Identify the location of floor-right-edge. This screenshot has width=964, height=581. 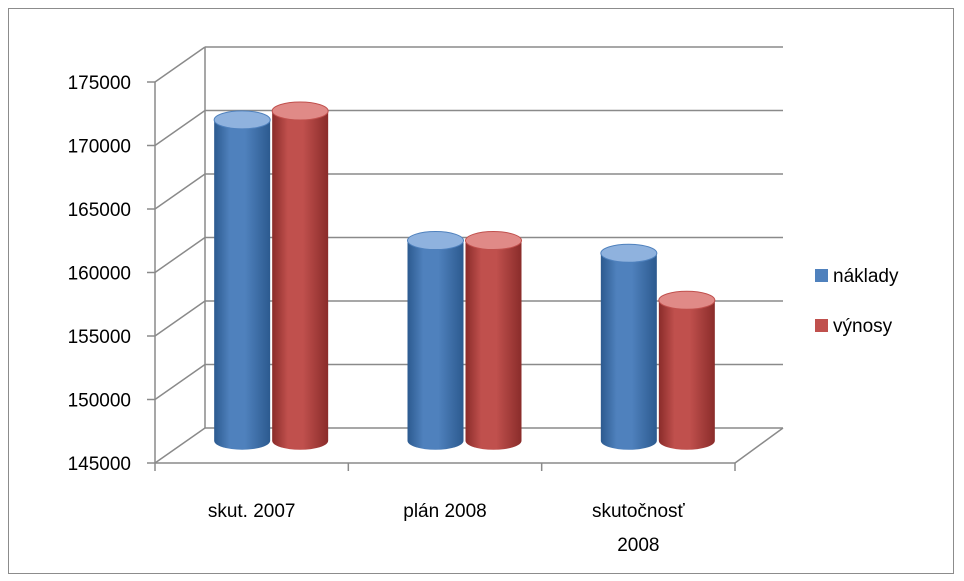
(759, 445).